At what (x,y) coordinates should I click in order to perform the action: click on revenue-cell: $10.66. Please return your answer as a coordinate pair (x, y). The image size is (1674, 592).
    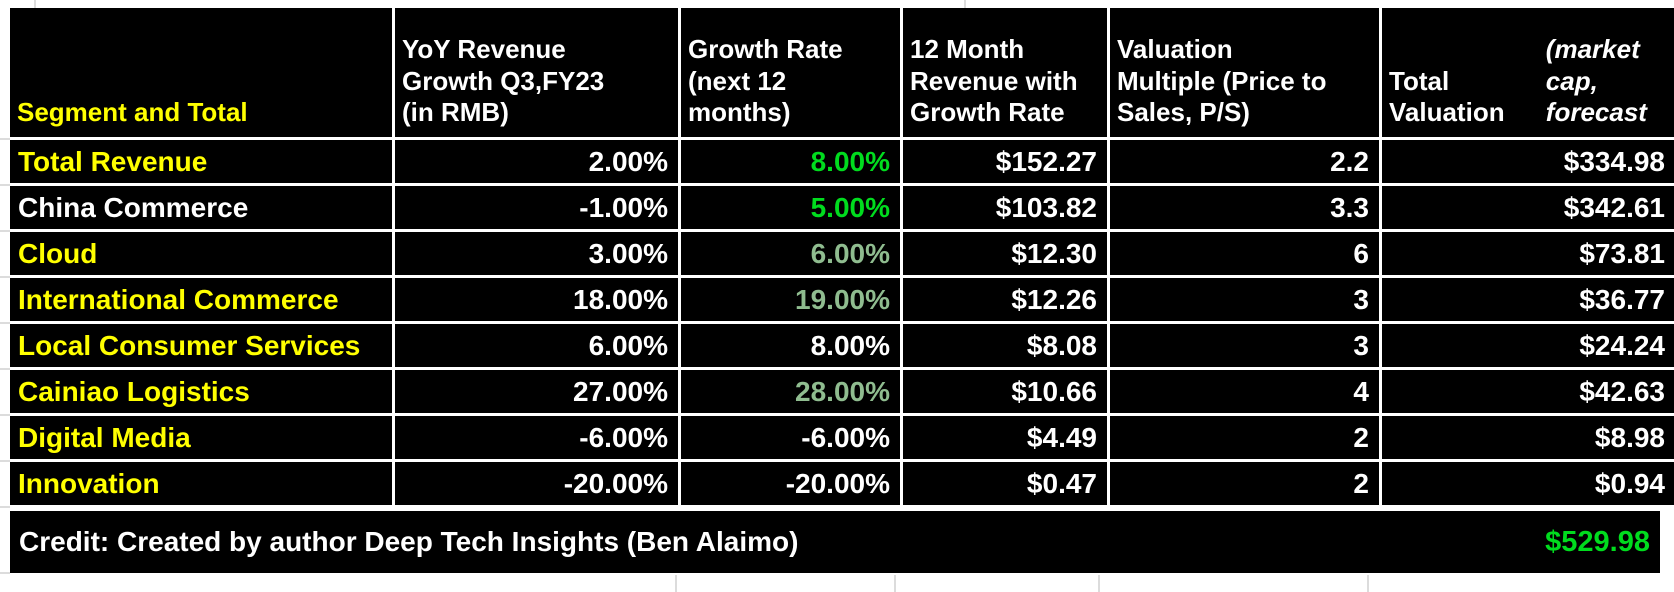
    Looking at the image, I should click on (1005, 391).